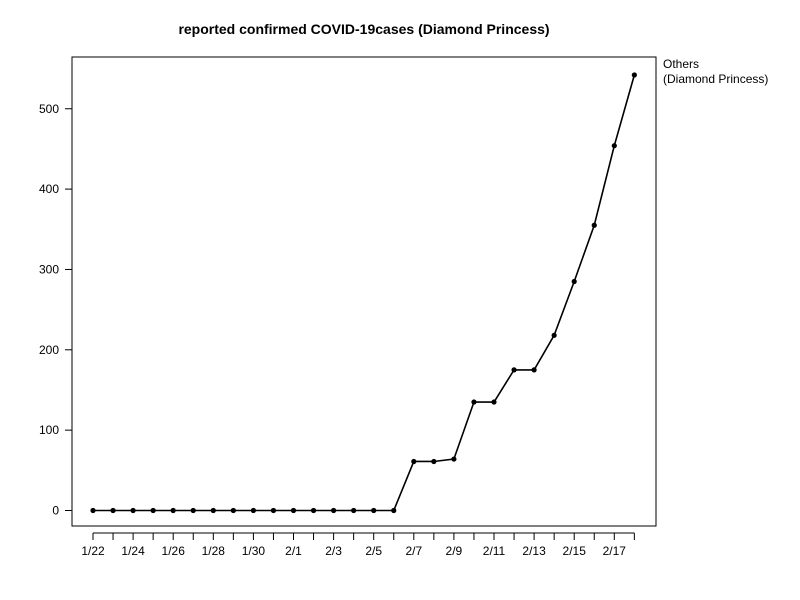 Image resolution: width=800 pixels, height=600 pixels. Describe the element at coordinates (575, 551) in the screenshot. I see `x-tick-label-24: 2/15` at that location.